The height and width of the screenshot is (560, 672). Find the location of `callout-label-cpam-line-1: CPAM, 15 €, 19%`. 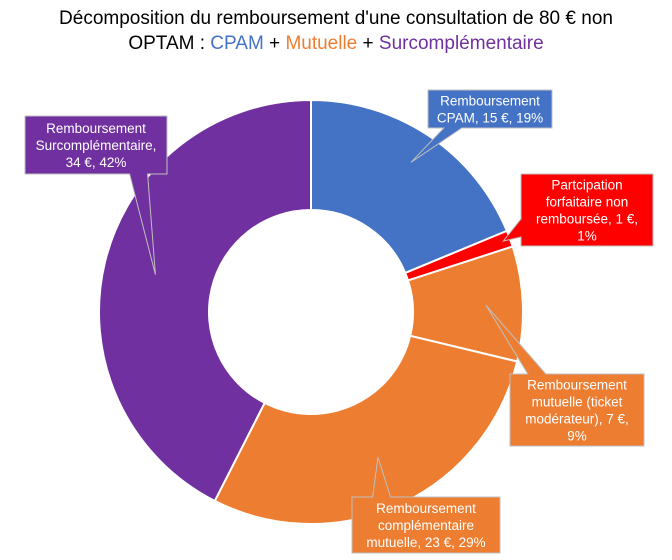

callout-label-cpam-line-1: CPAM, 15 €, 19% is located at coordinates (490, 118).